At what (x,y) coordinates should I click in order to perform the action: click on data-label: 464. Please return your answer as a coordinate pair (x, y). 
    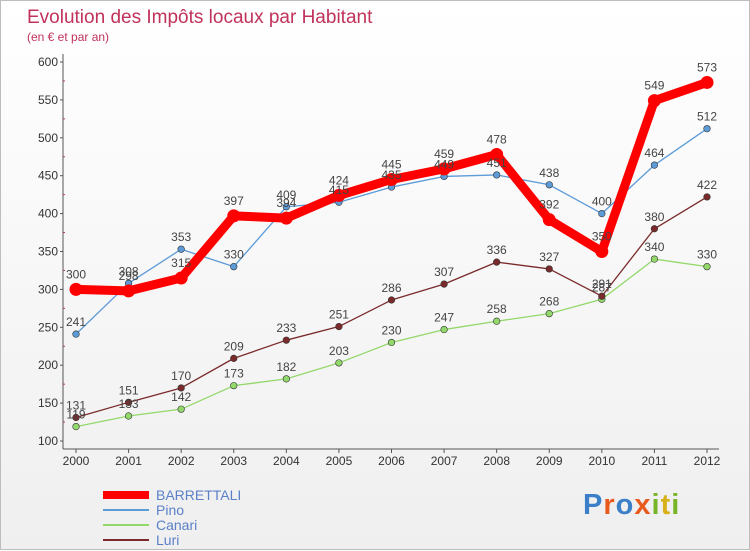
    Looking at the image, I should click on (654, 153).